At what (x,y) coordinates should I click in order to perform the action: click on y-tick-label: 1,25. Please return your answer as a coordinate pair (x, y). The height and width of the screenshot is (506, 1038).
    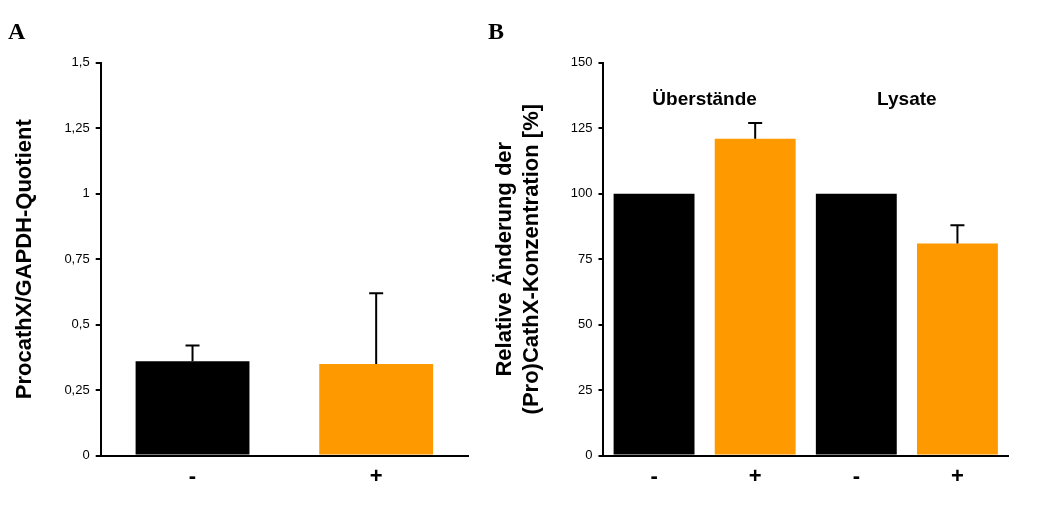
    Looking at the image, I should click on (77, 127).